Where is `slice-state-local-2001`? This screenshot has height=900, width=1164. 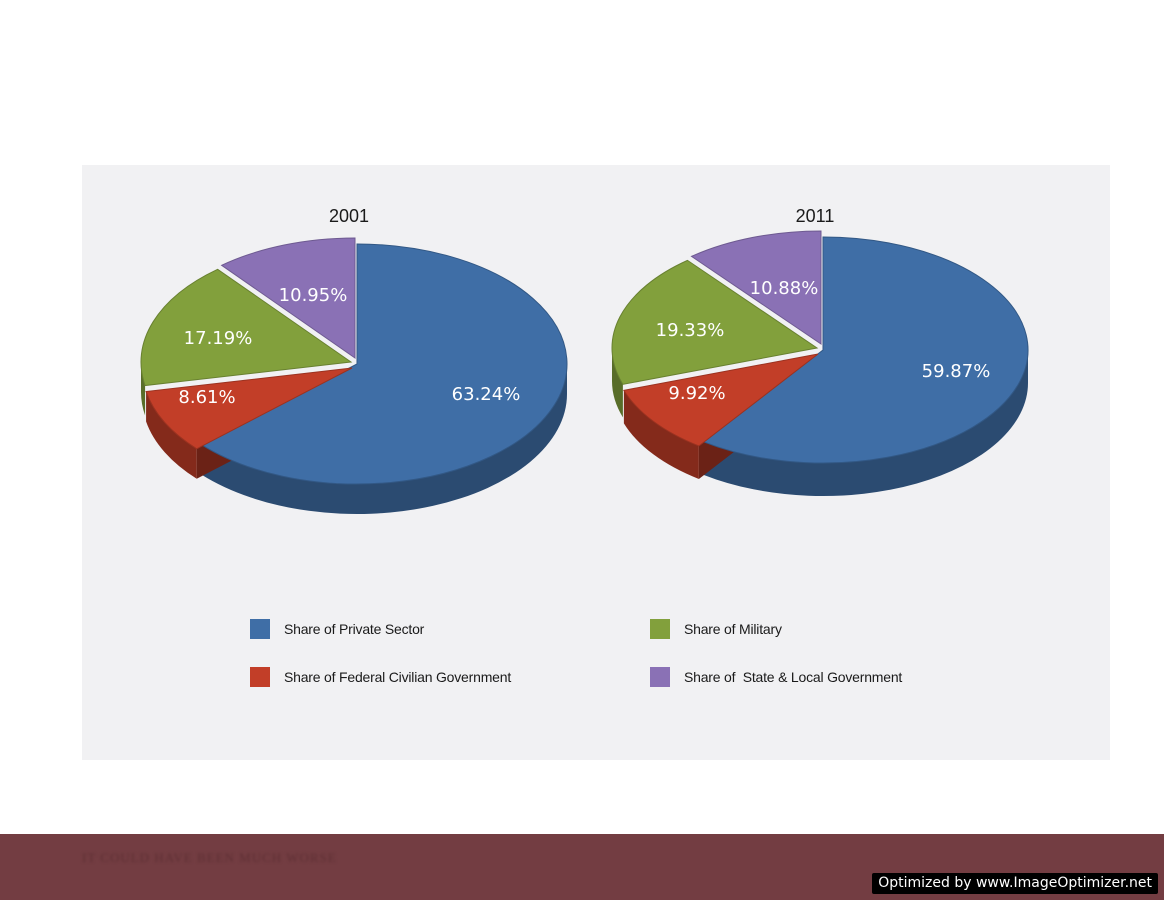 slice-state-local-2001 is located at coordinates (288, 298).